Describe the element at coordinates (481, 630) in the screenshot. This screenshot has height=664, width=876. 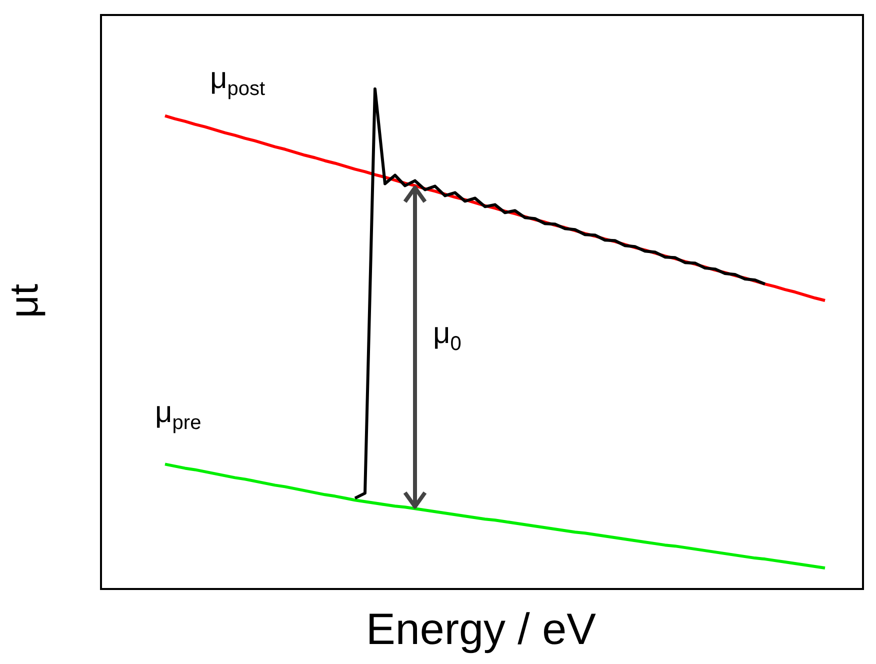
I see `x-axis-title: Energy / eV` at that location.